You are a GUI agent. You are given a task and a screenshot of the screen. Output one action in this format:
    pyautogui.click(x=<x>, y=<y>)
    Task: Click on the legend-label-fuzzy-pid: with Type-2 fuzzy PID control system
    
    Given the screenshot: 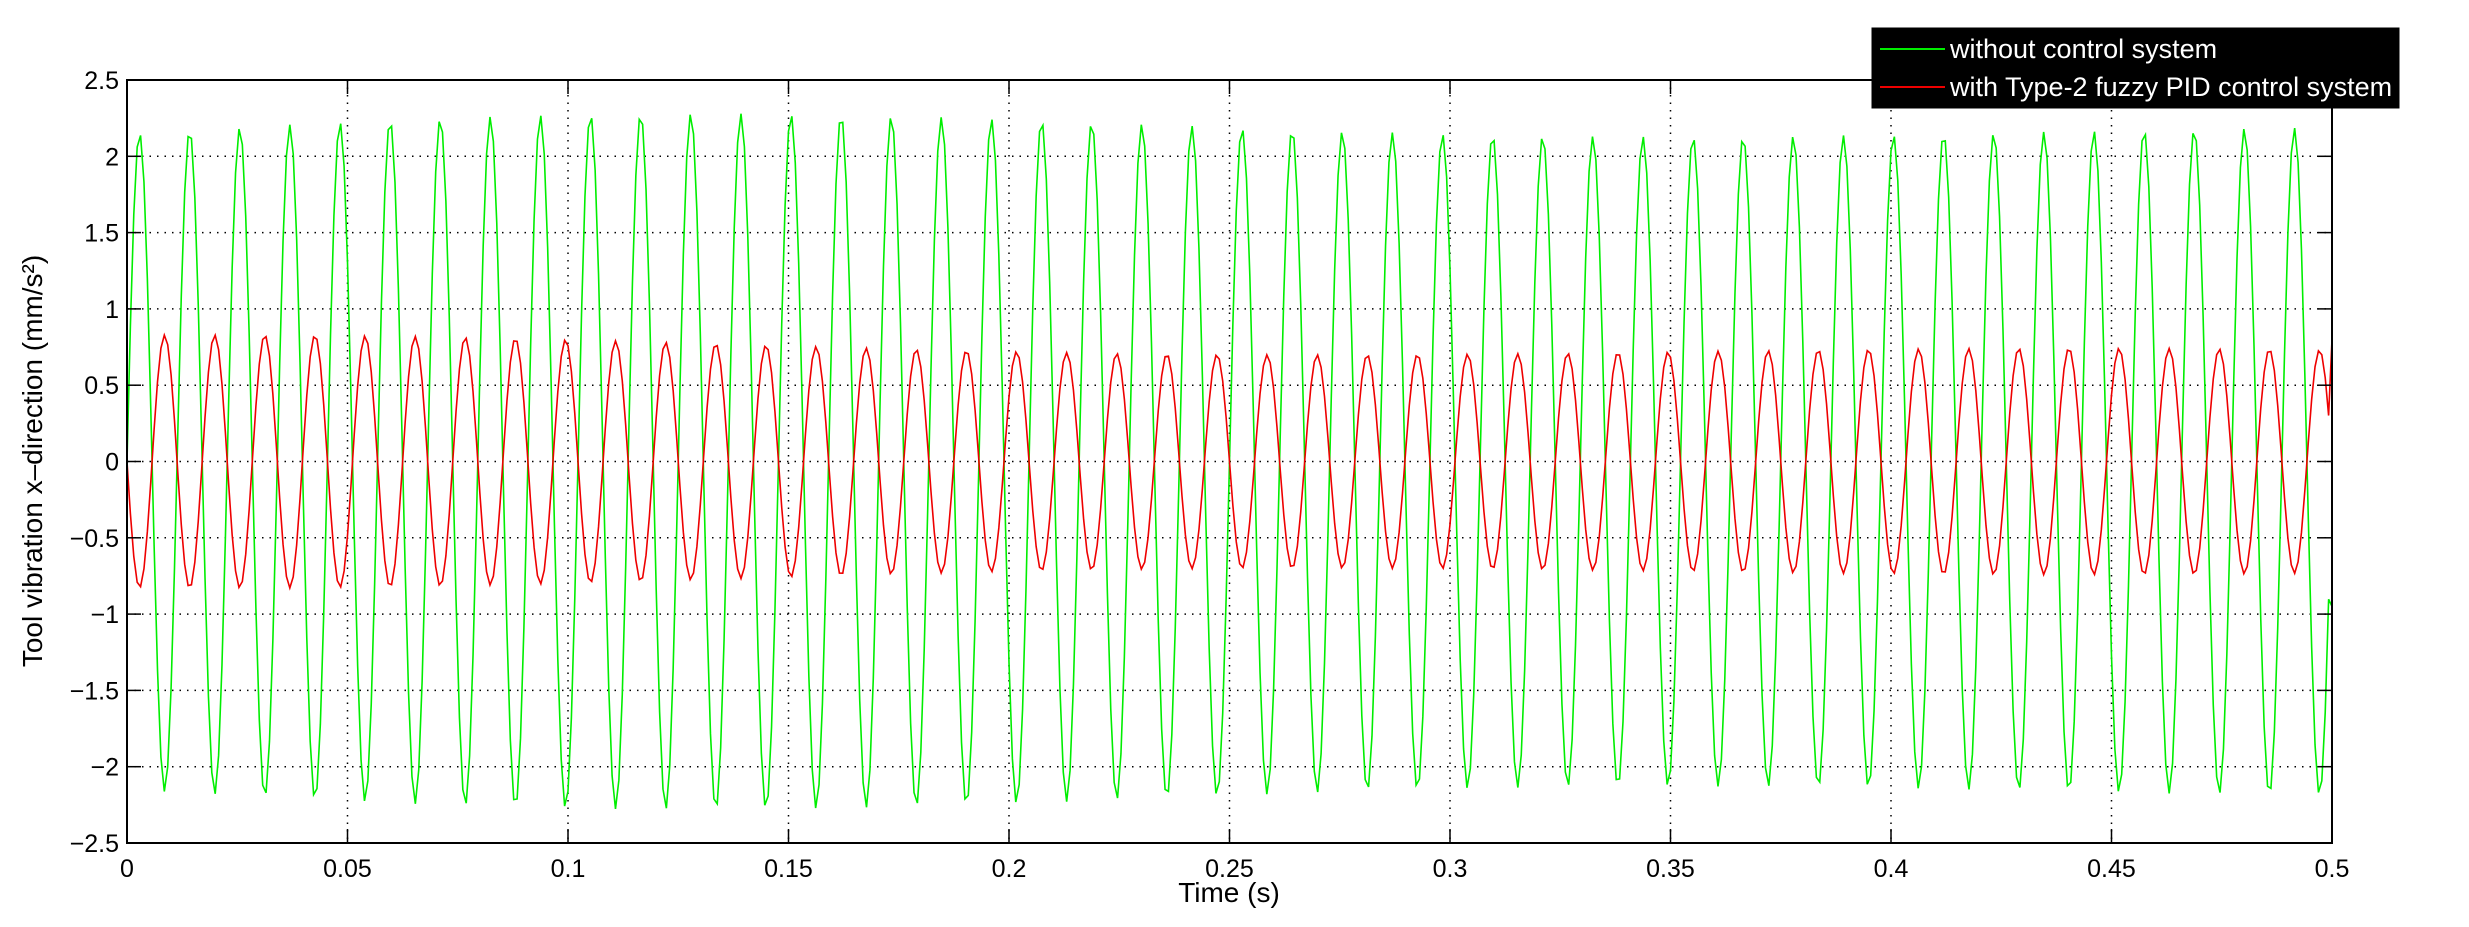 What is the action you would take?
    pyautogui.click(x=2170, y=87)
    